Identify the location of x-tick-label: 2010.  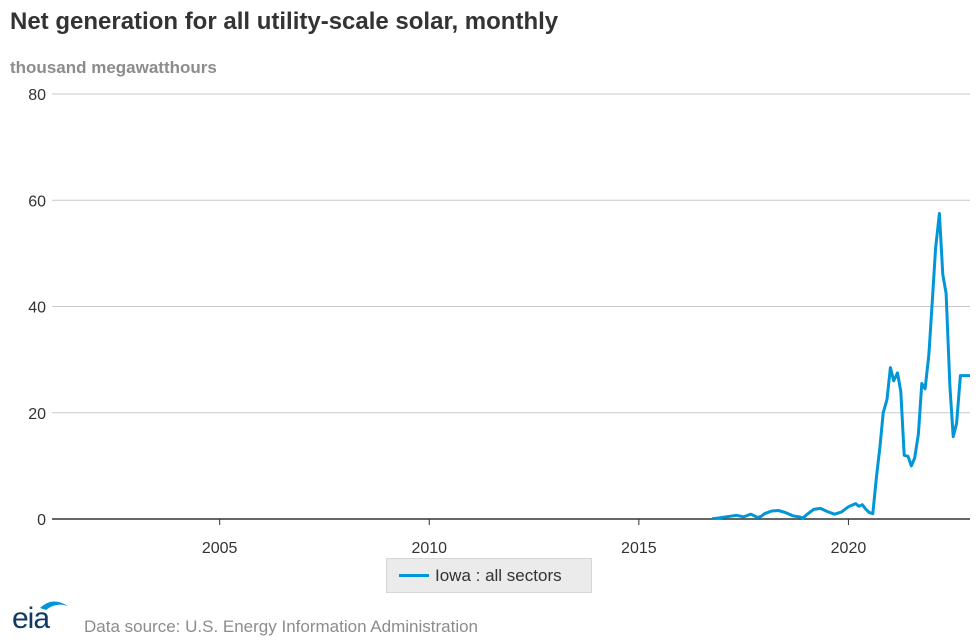
(429, 548).